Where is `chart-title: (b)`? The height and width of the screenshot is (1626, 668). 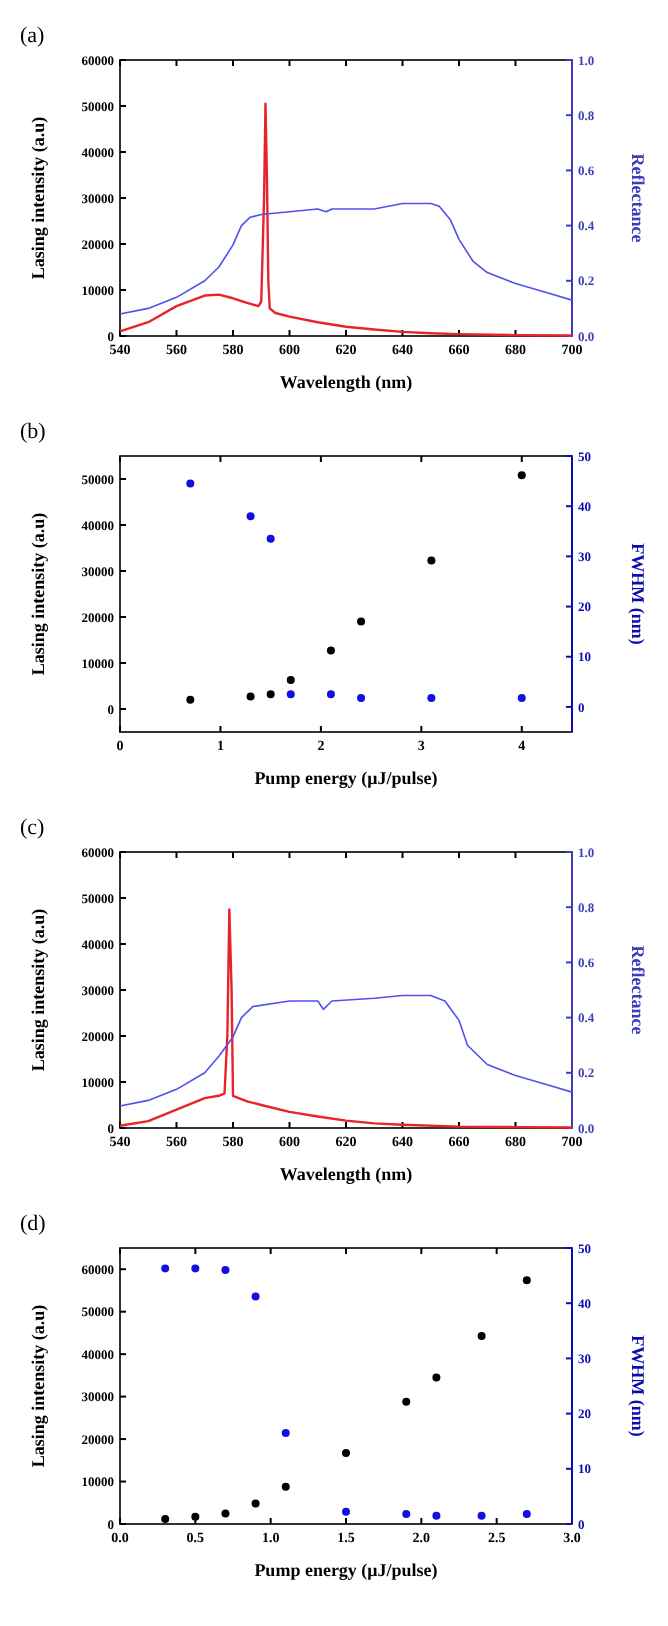
chart-title: (b) is located at coordinates (33, 432).